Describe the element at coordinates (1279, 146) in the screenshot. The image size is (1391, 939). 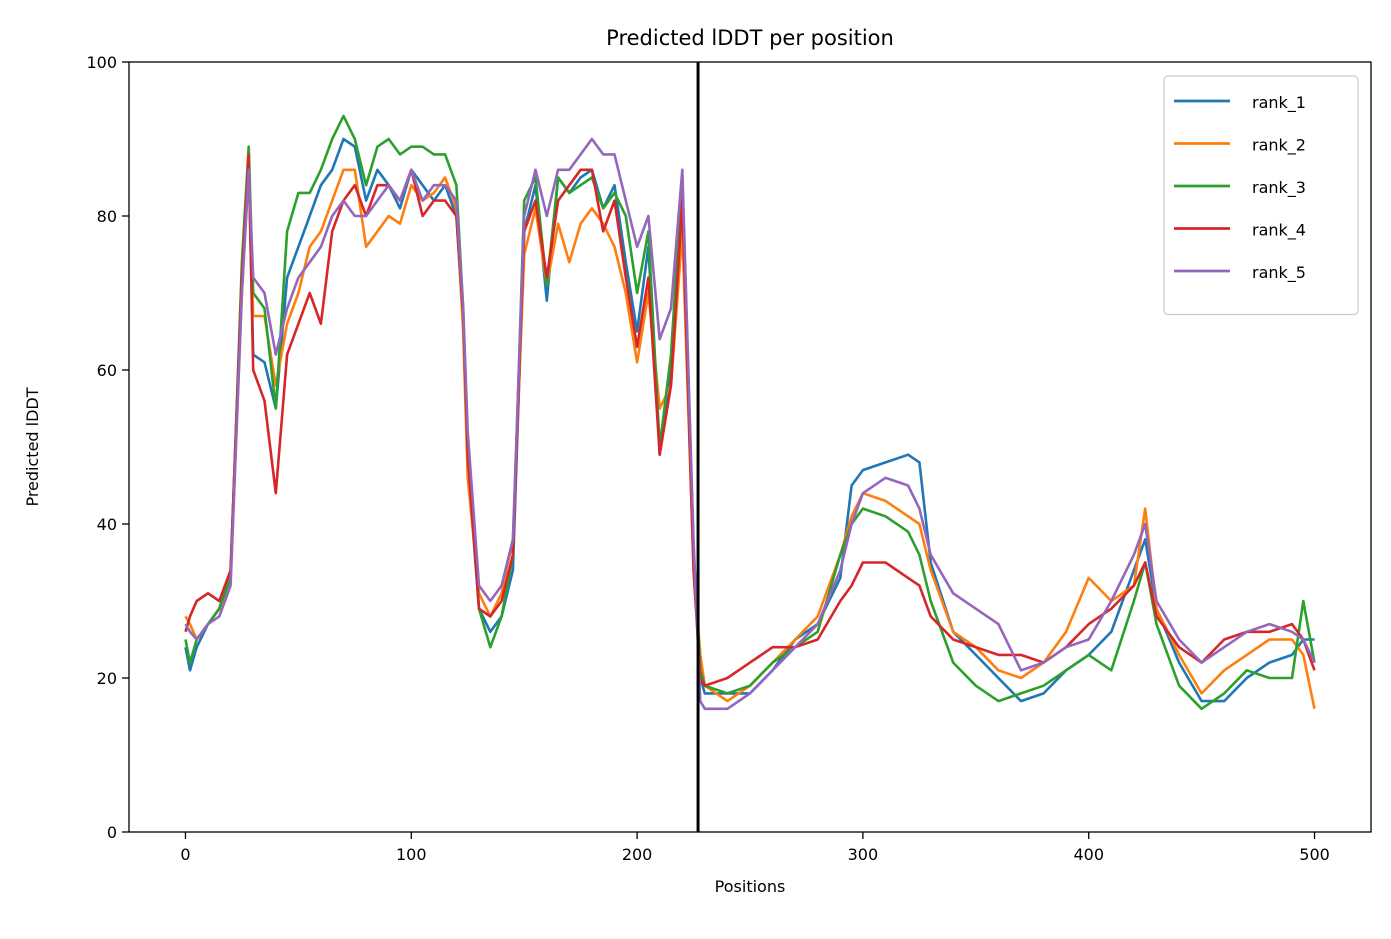
I see `legend-label: rank_2` at that location.